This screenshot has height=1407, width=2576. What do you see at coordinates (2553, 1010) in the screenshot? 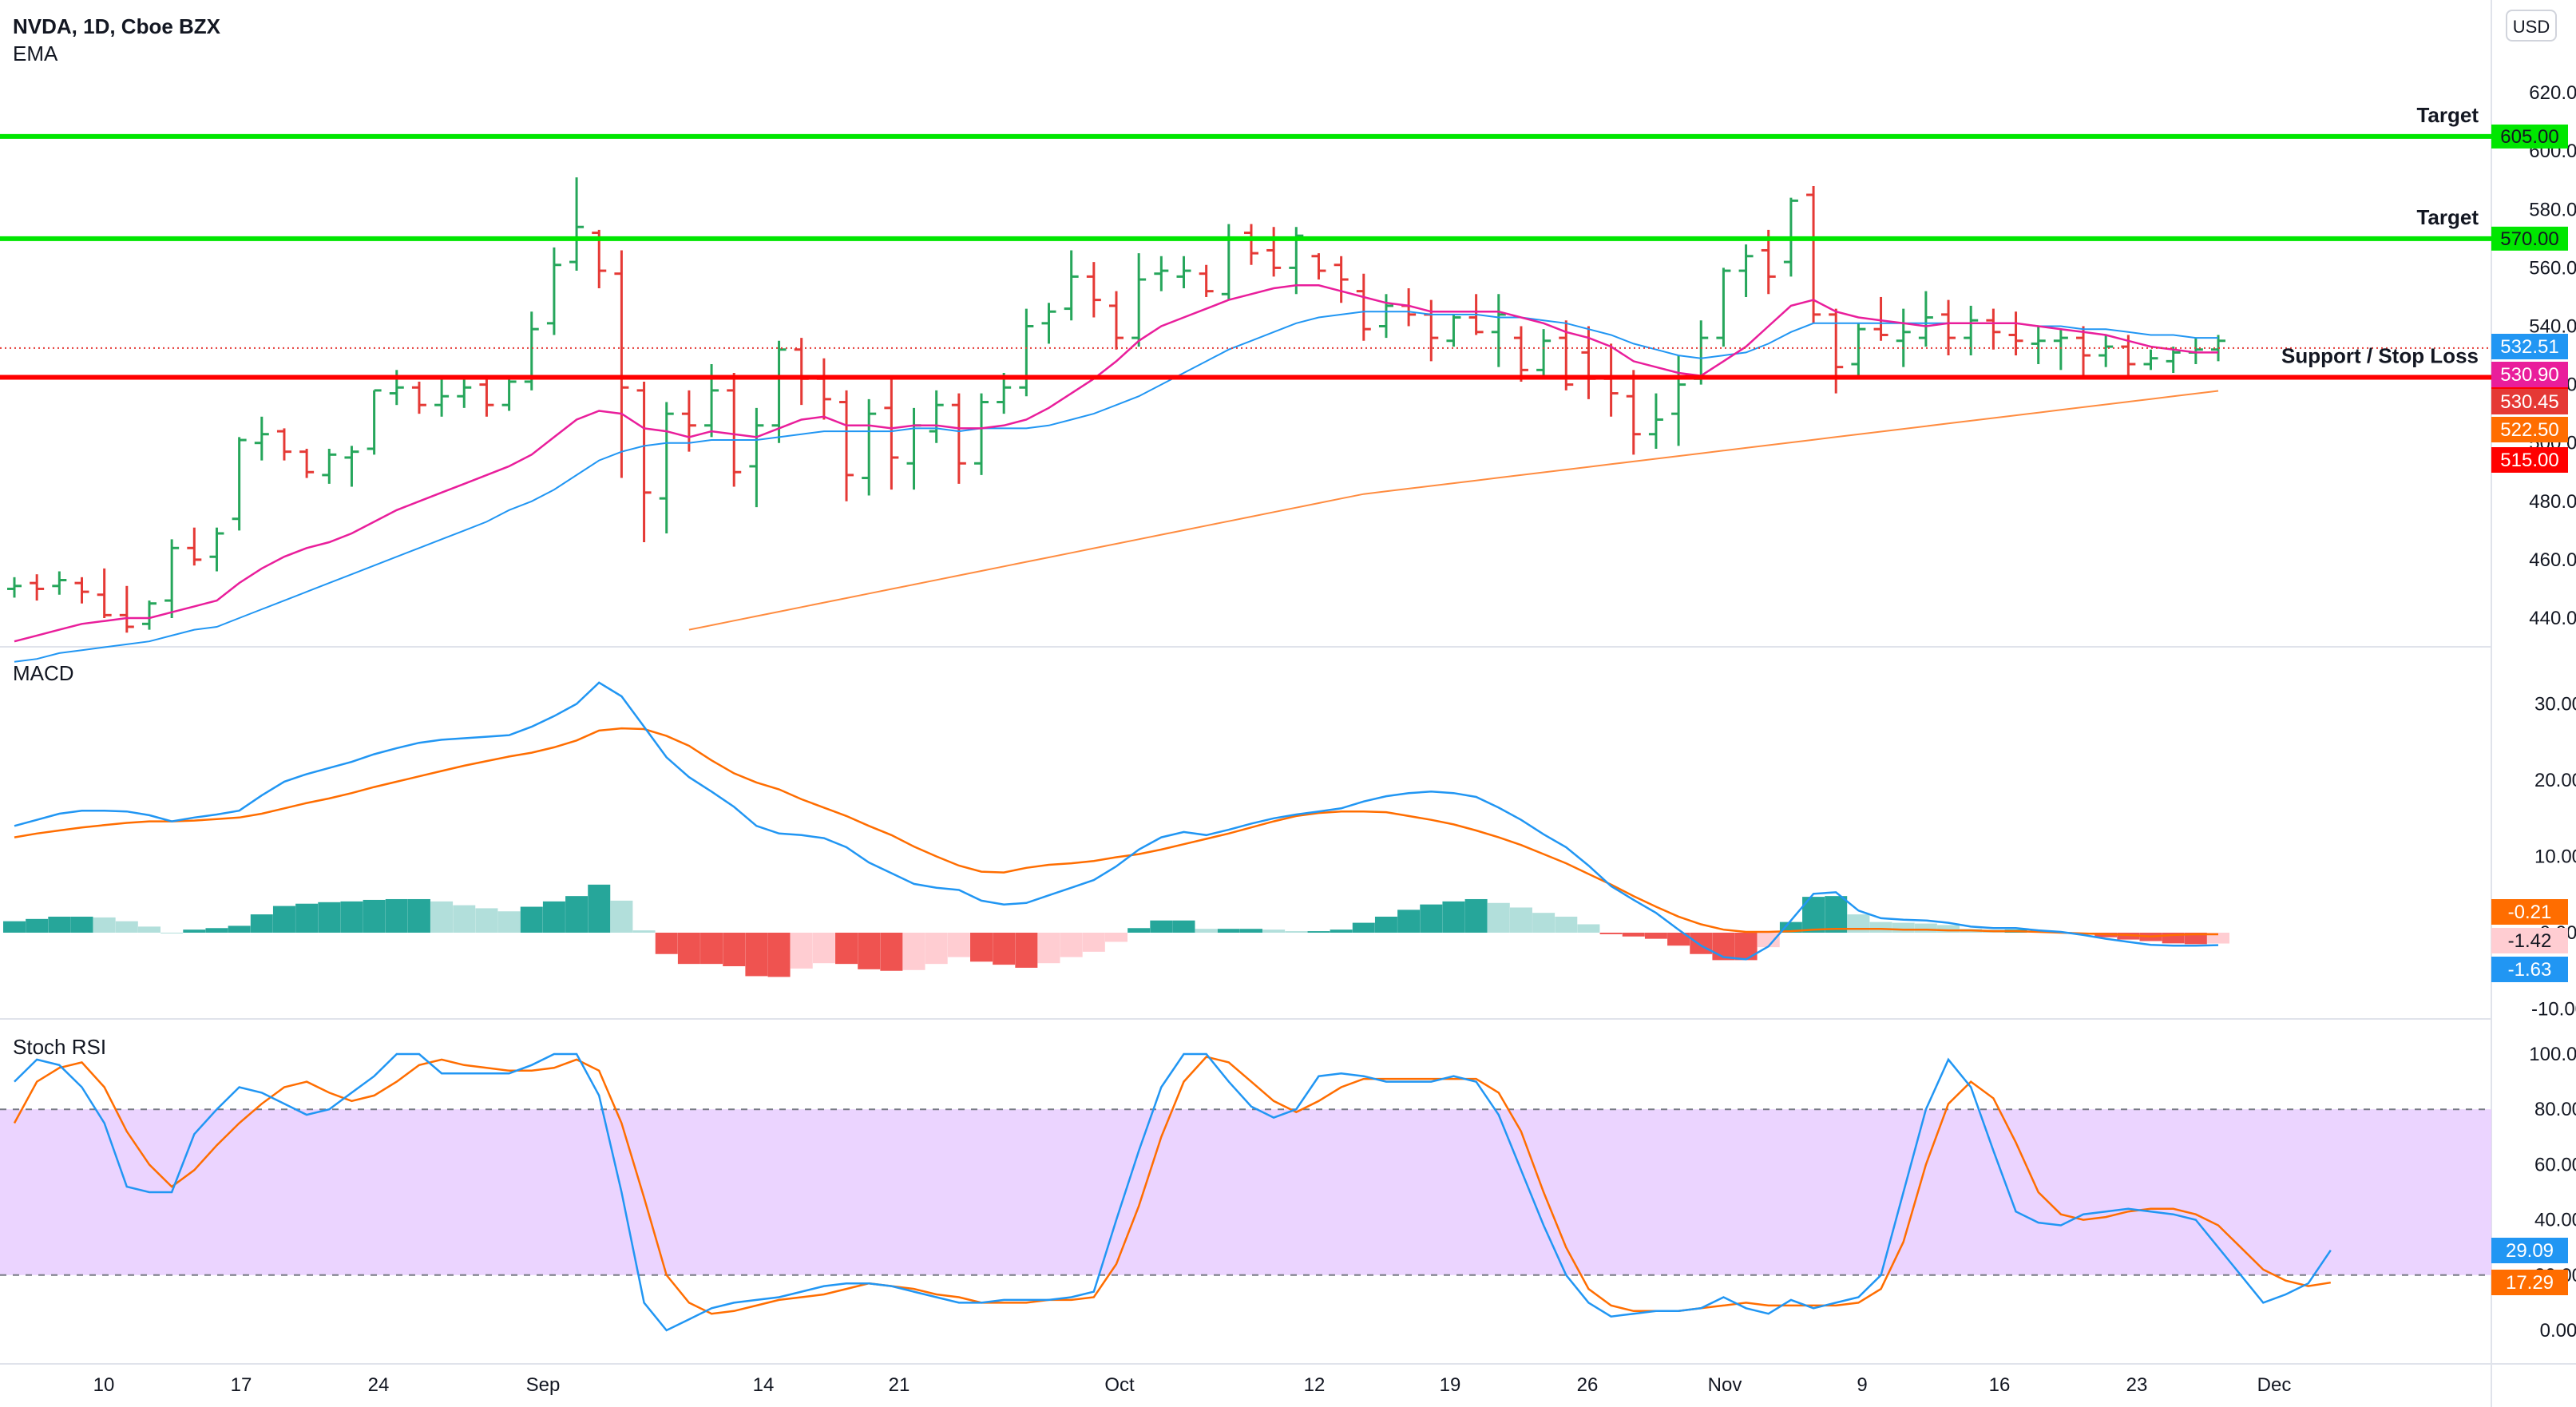
I see `macd-axis-tick: -10.00` at bounding box center [2553, 1010].